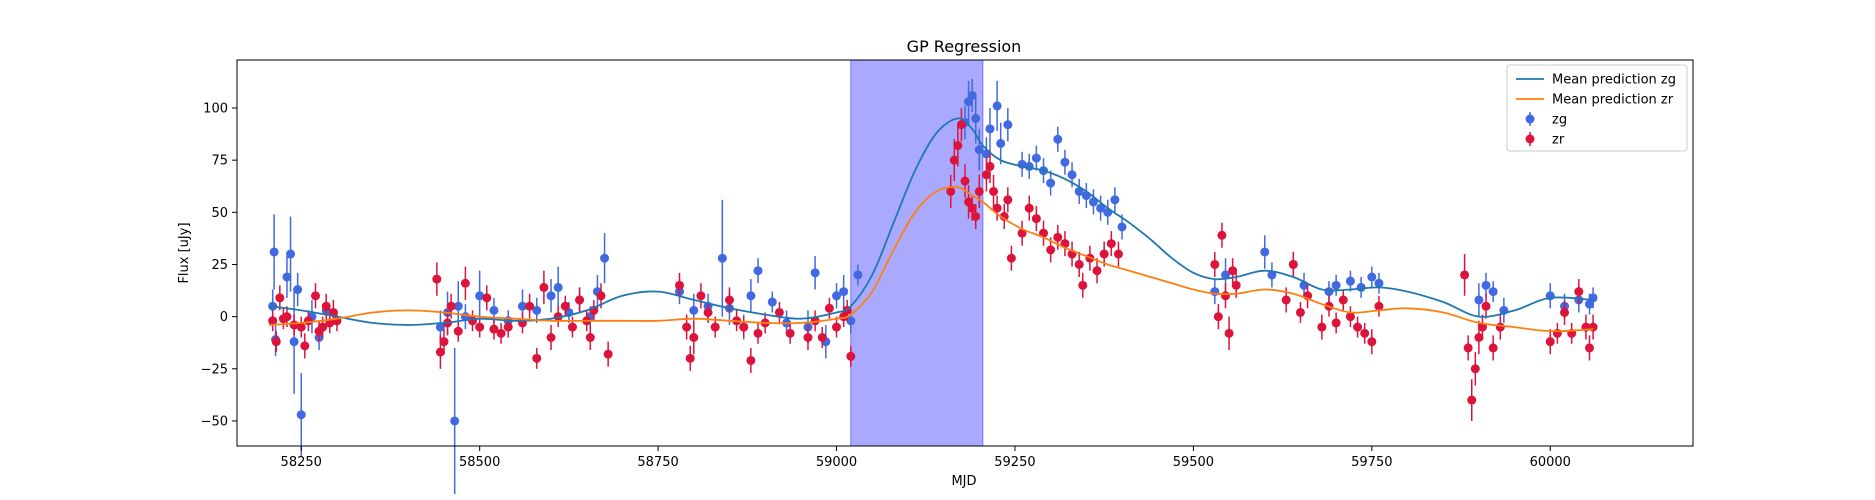 This screenshot has height=500, width=1875. Describe the element at coordinates (963, 481) in the screenshot. I see `x-axis-label: MJD` at that location.